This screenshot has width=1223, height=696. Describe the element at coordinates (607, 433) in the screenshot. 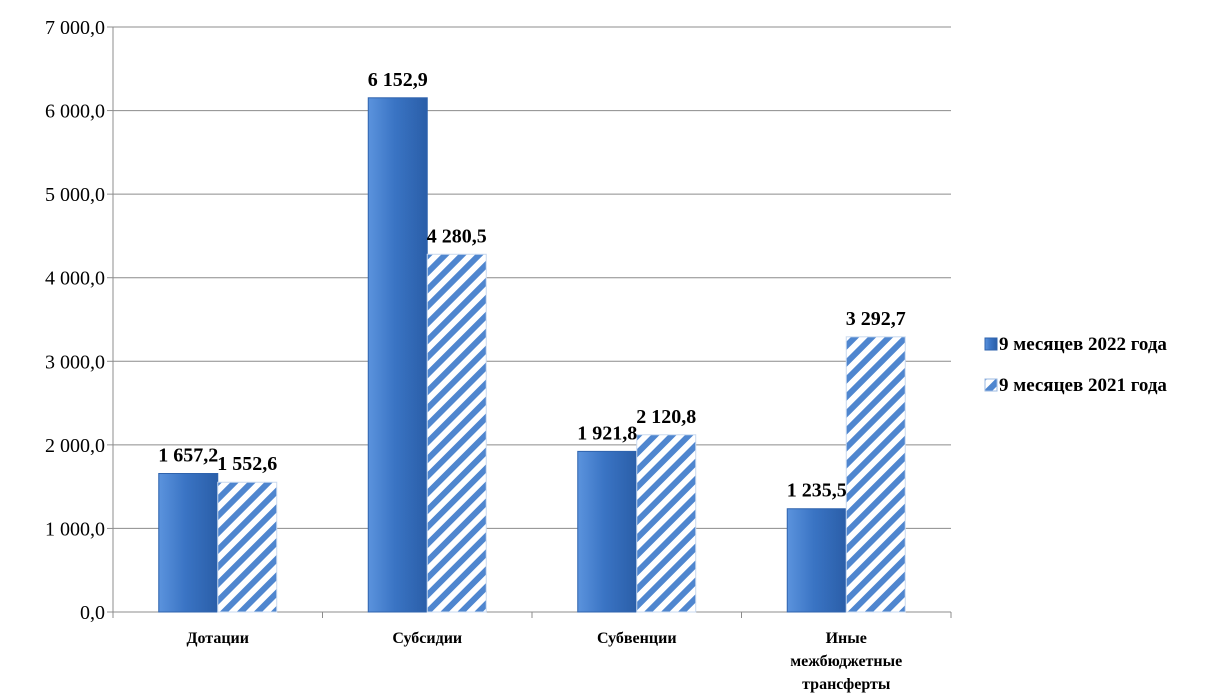

I see `data-label: 1 921,8` at that location.